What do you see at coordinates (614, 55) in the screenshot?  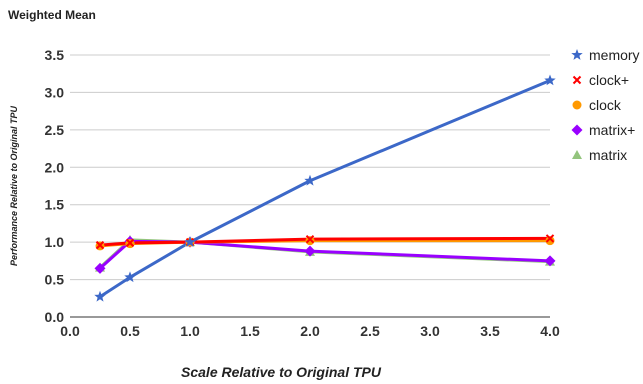 I see `legend-label-memory: memory` at bounding box center [614, 55].